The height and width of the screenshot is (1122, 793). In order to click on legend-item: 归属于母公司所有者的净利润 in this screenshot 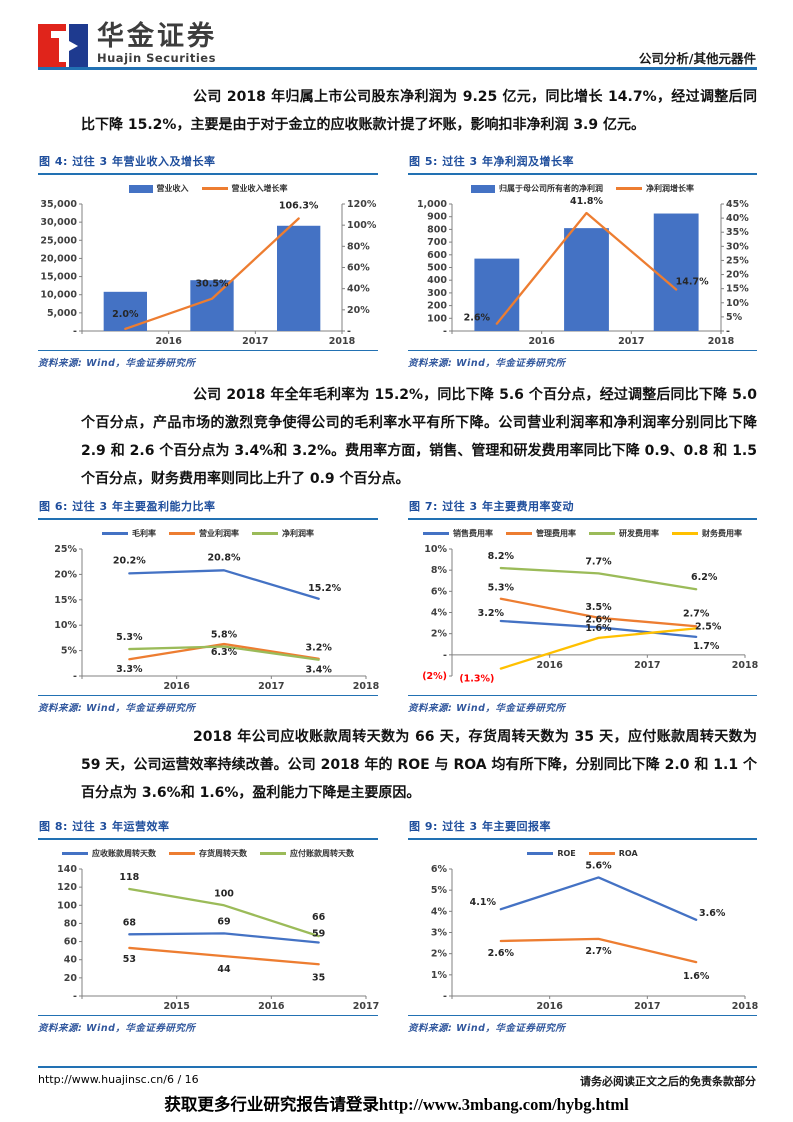, I will do `click(537, 188)`.